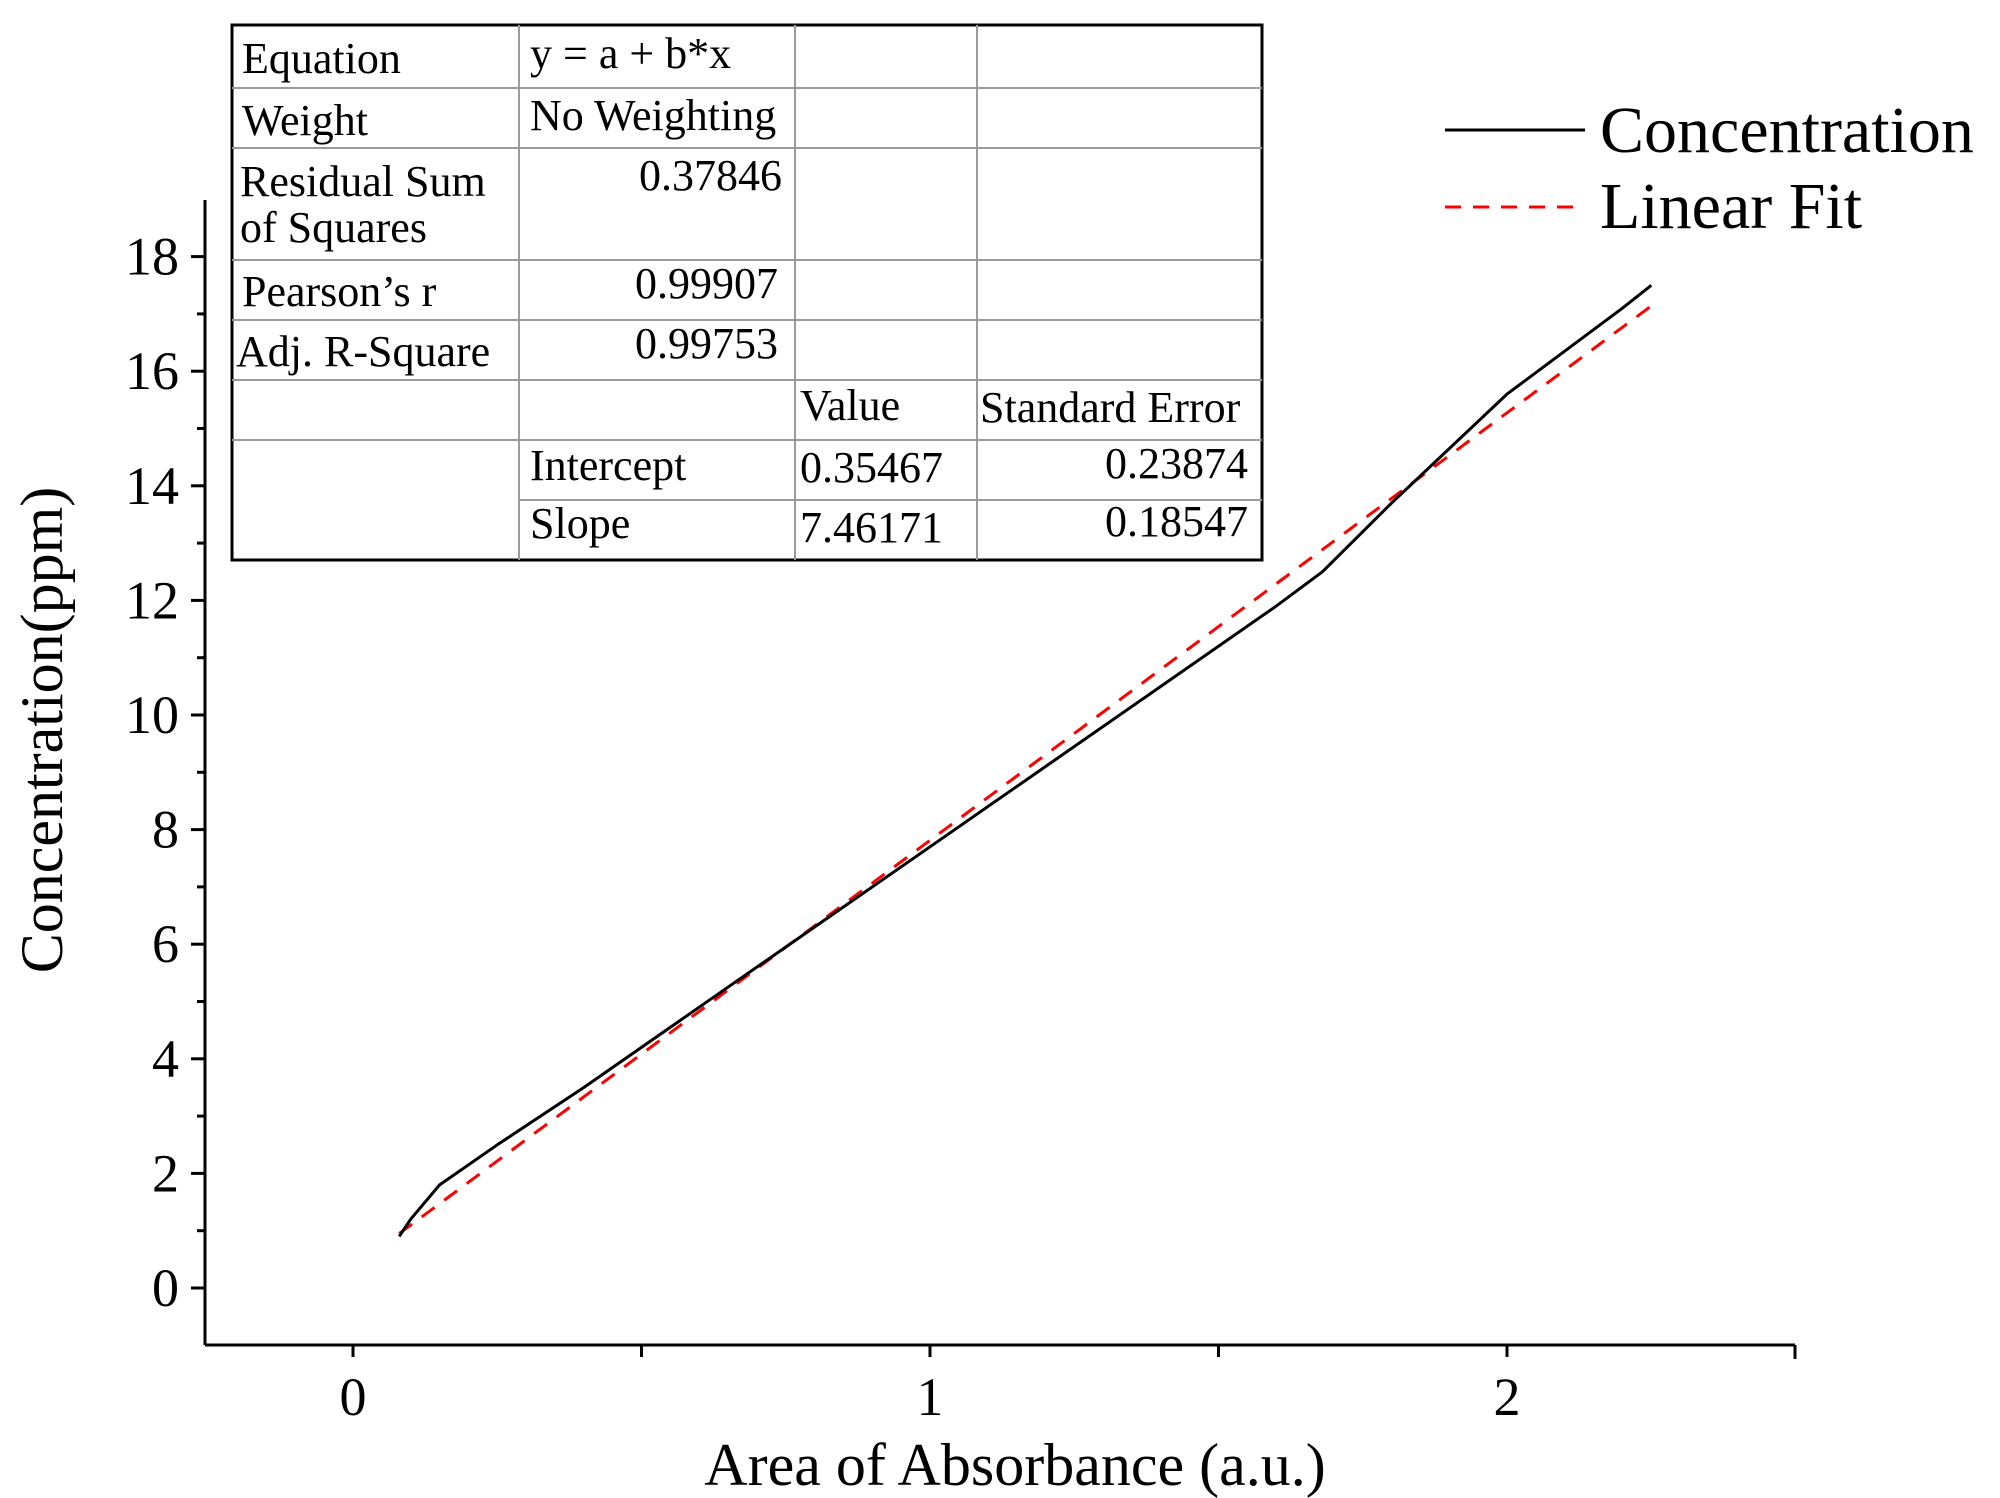  What do you see at coordinates (165, 1288) in the screenshot?
I see `y-tick-label: 0` at bounding box center [165, 1288].